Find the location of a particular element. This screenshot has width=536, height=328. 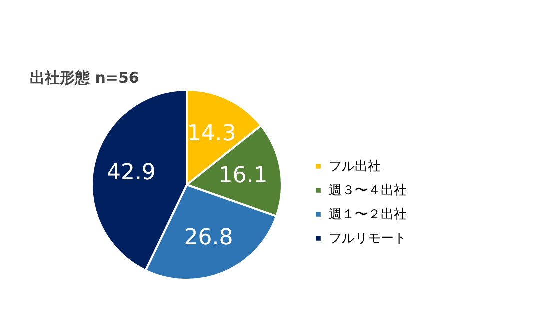

legend-label: 週１〜２出社 is located at coordinates (368, 215).